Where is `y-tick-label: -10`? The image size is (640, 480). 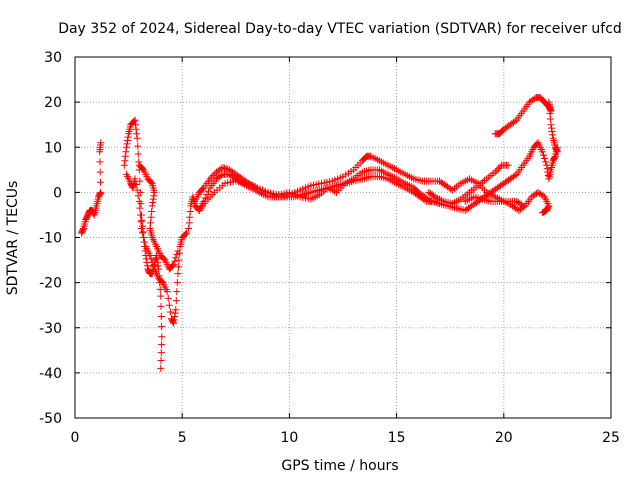 y-tick-label: -10 is located at coordinates (50, 239).